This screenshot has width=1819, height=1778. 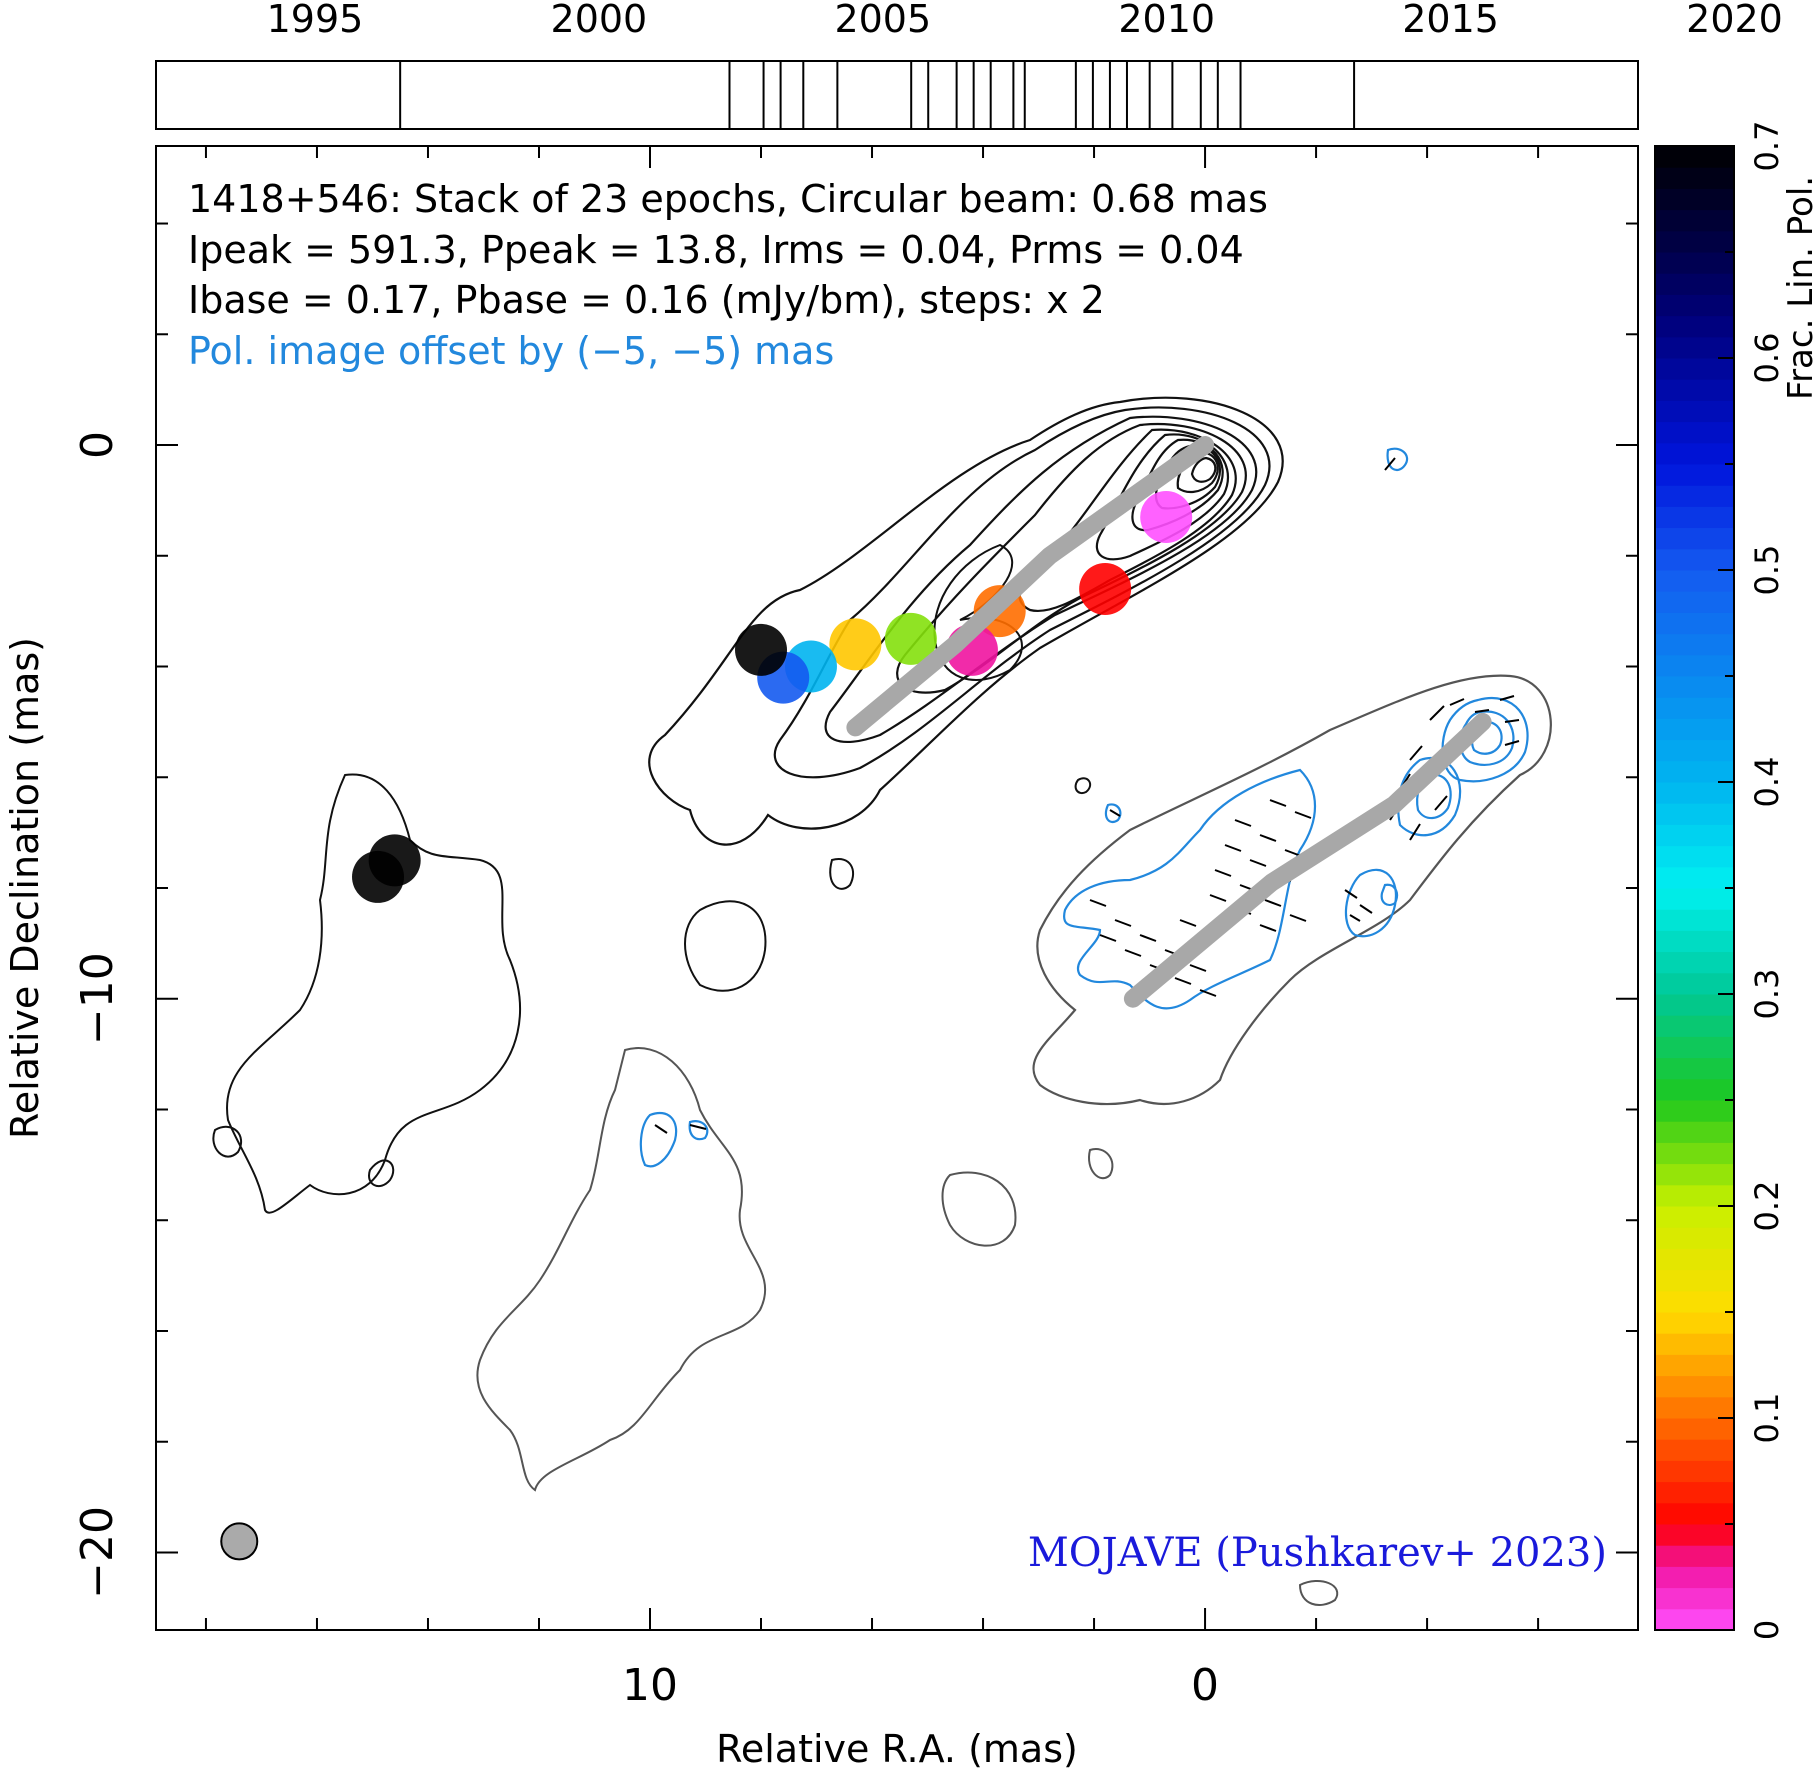 I want to click on colorbar-tick-labels: 0 0.1 0.2 0.3 0.4 0.5 0.6 0.7, so click(x=1767, y=881).